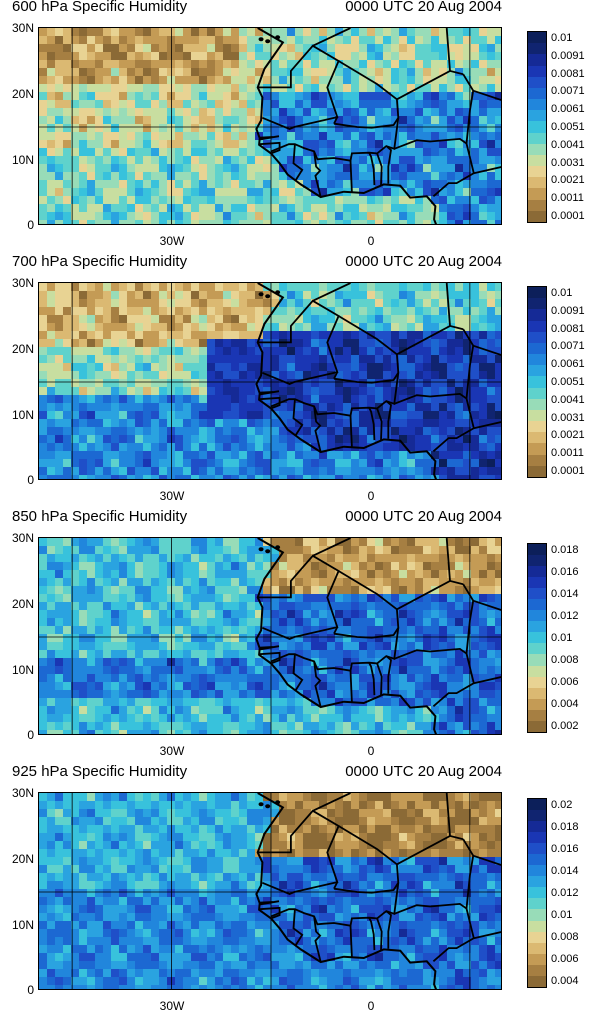  I want to click on lon-tick-label: 30W, so click(172, 241).